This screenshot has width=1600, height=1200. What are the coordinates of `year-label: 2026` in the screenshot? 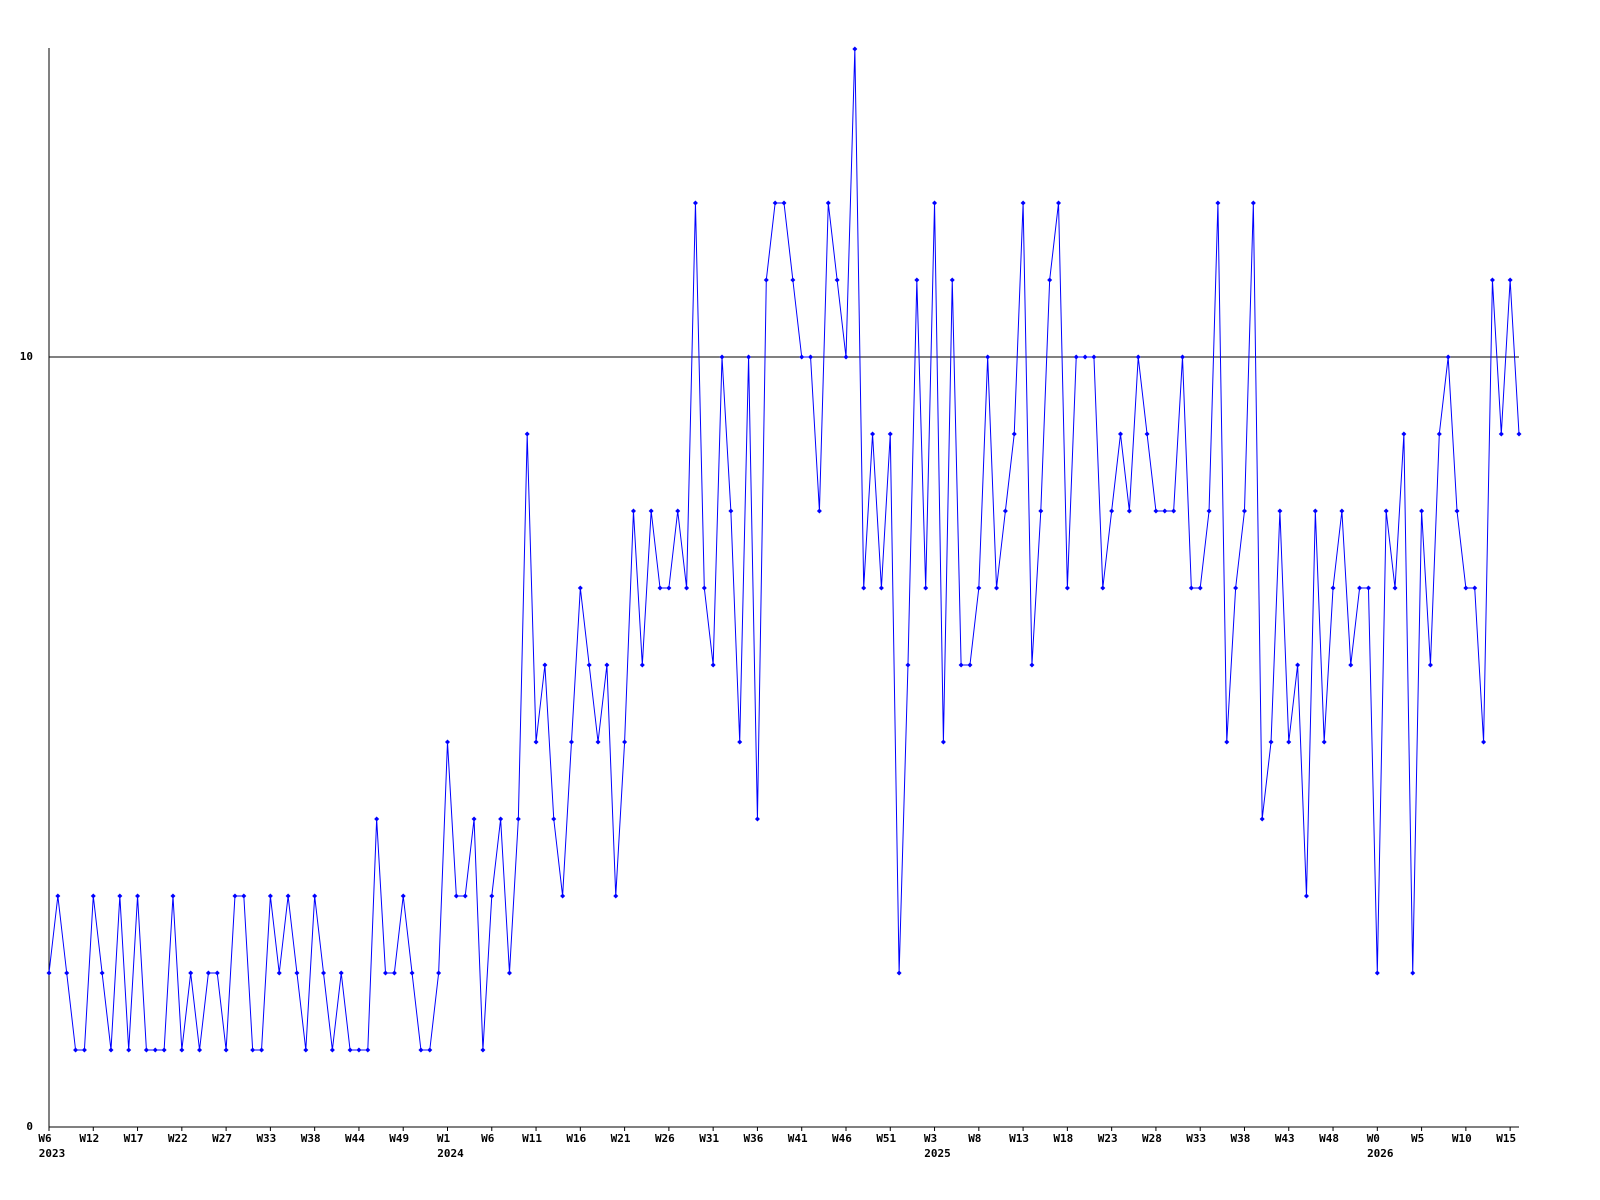 It's located at (1380, 1153).